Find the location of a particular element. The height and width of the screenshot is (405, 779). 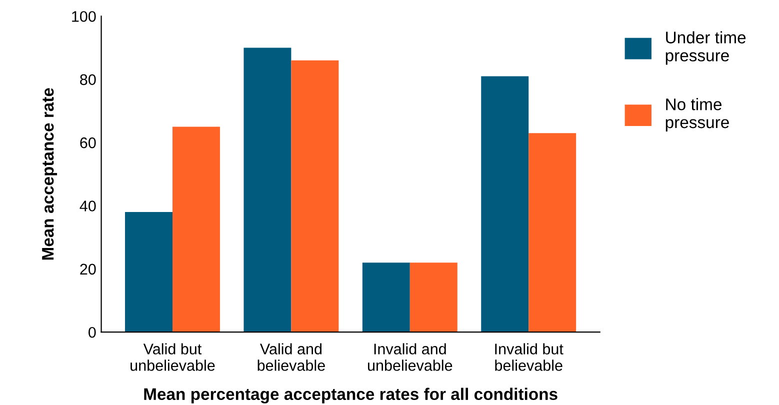

x-tick-label: Valid but unbelievable is located at coordinates (172, 357).